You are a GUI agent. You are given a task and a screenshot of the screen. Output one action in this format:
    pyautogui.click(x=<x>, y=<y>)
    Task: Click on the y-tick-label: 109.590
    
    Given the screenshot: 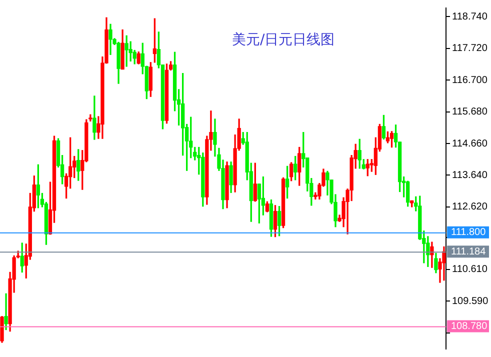 What is the action you would take?
    pyautogui.click(x=470, y=301)
    